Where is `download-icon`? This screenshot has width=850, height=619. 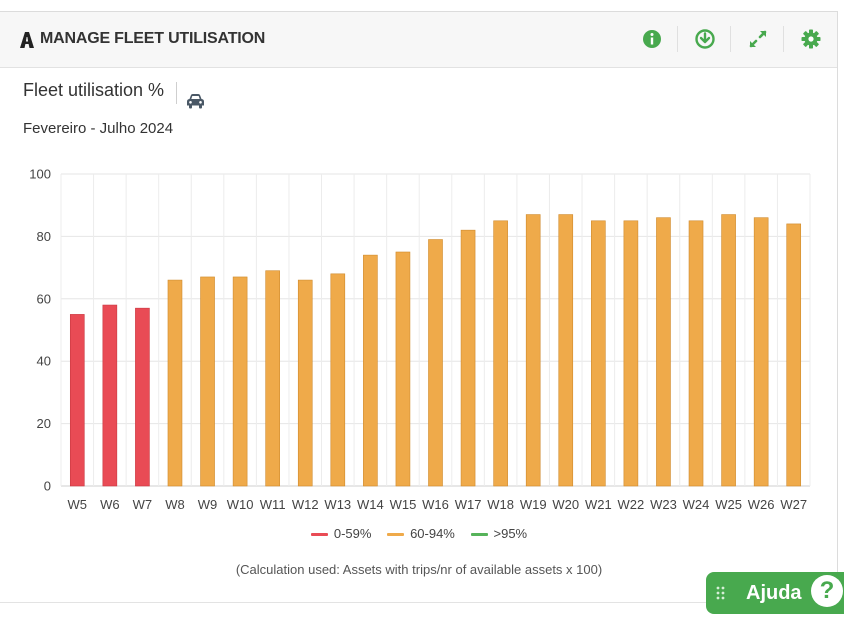 download-icon is located at coordinates (705, 39).